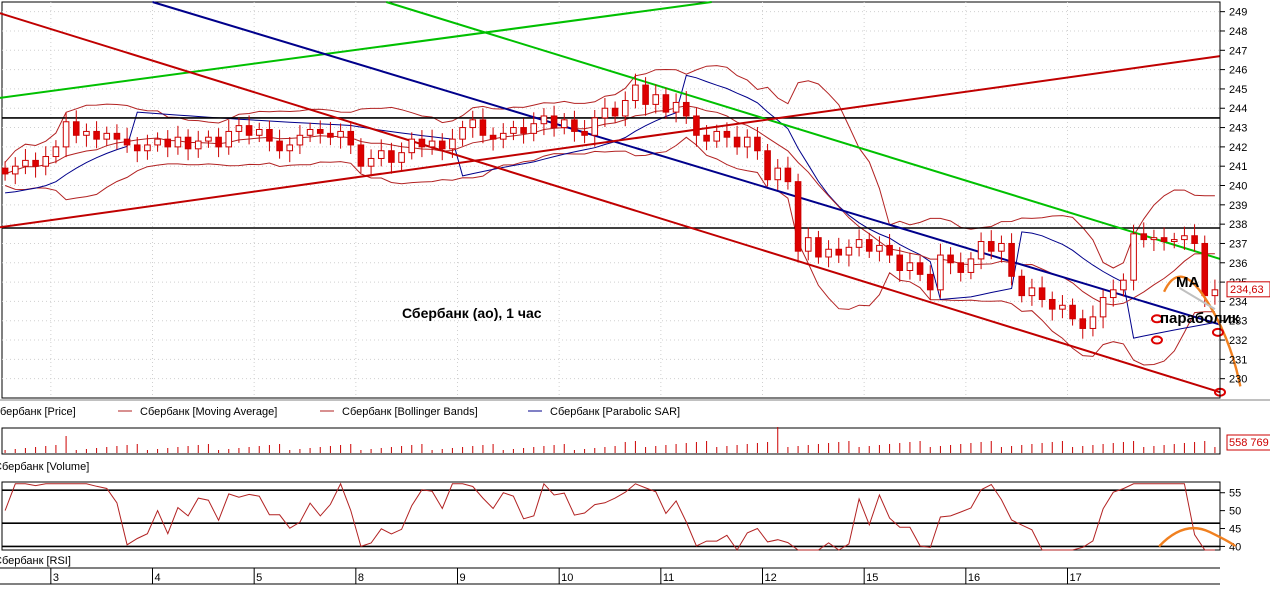  What do you see at coordinates (872, 578) in the screenshot?
I see `date-tick-label: 15` at bounding box center [872, 578].